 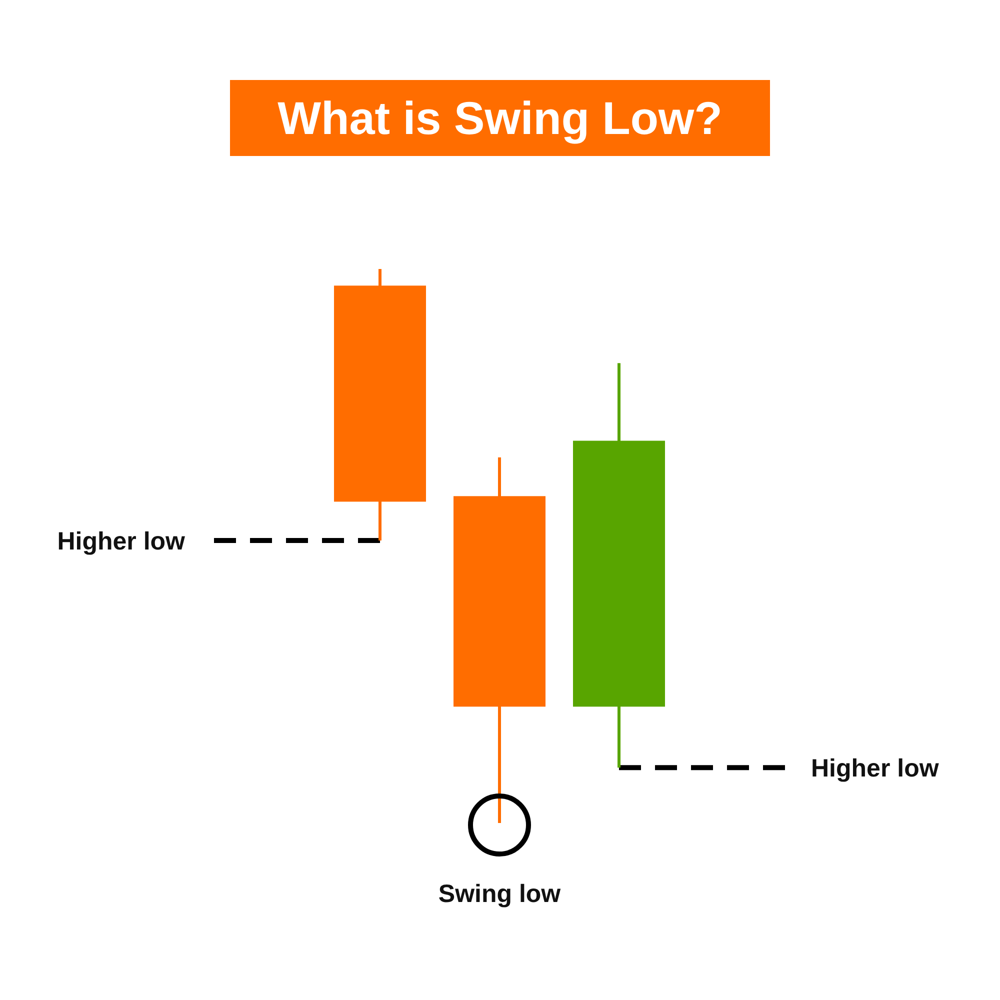 I want to click on annotation: Swing low, so click(x=500, y=894).